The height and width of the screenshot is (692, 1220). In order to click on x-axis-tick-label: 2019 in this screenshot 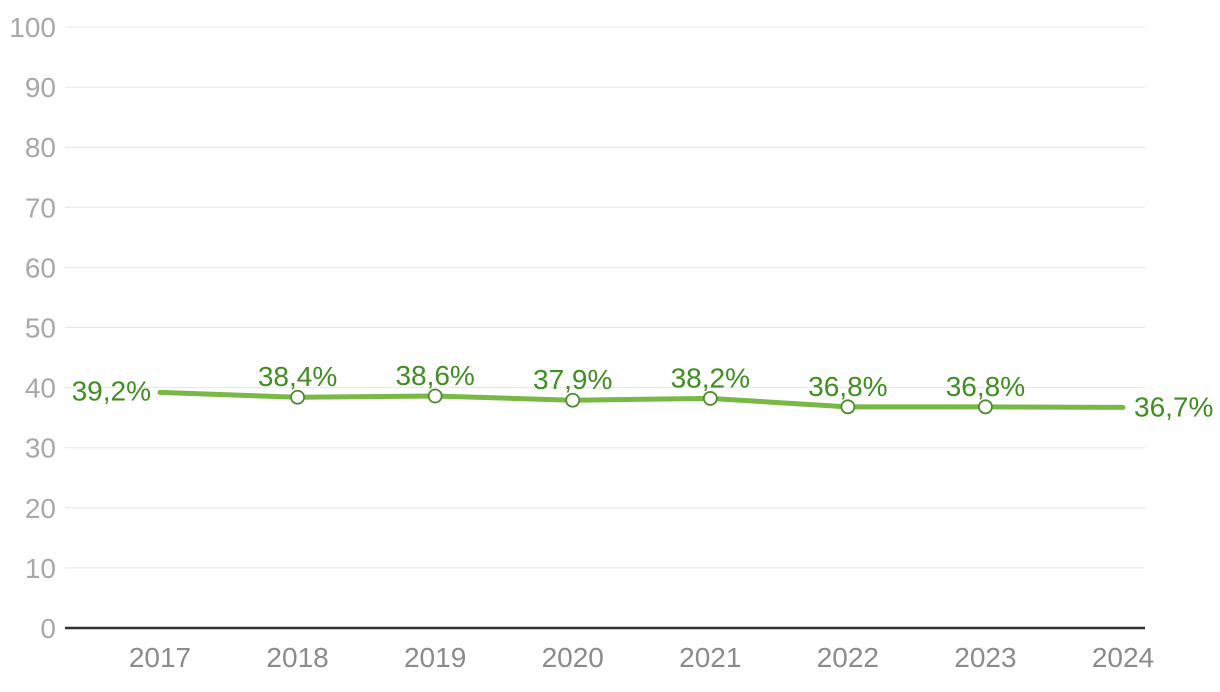, I will do `click(435, 657)`.